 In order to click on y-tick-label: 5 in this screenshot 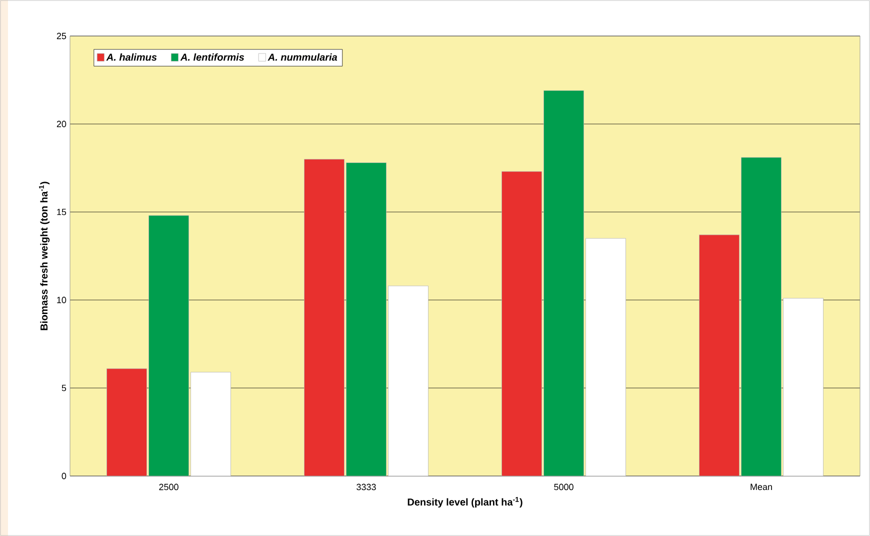, I will do `click(64, 388)`.